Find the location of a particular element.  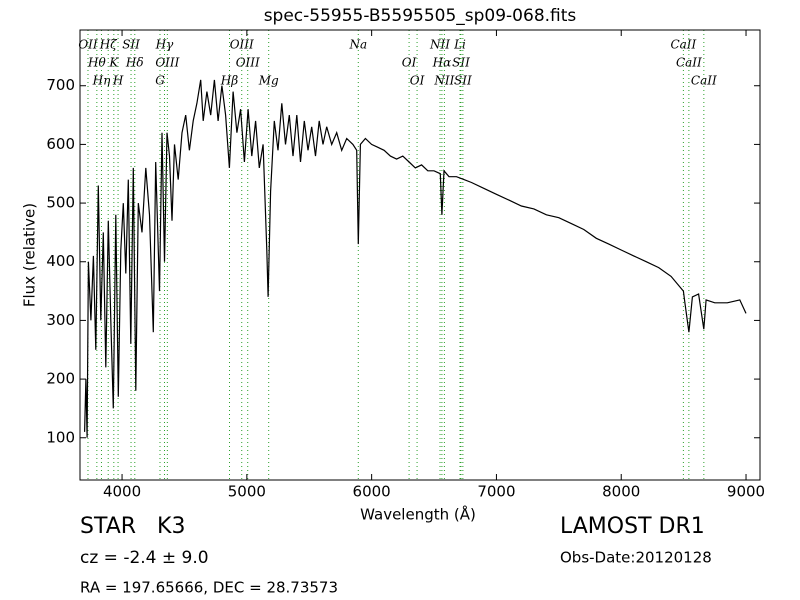

coords-label: RA = 197.65666, DEC = 28.73573 is located at coordinates (209, 588).